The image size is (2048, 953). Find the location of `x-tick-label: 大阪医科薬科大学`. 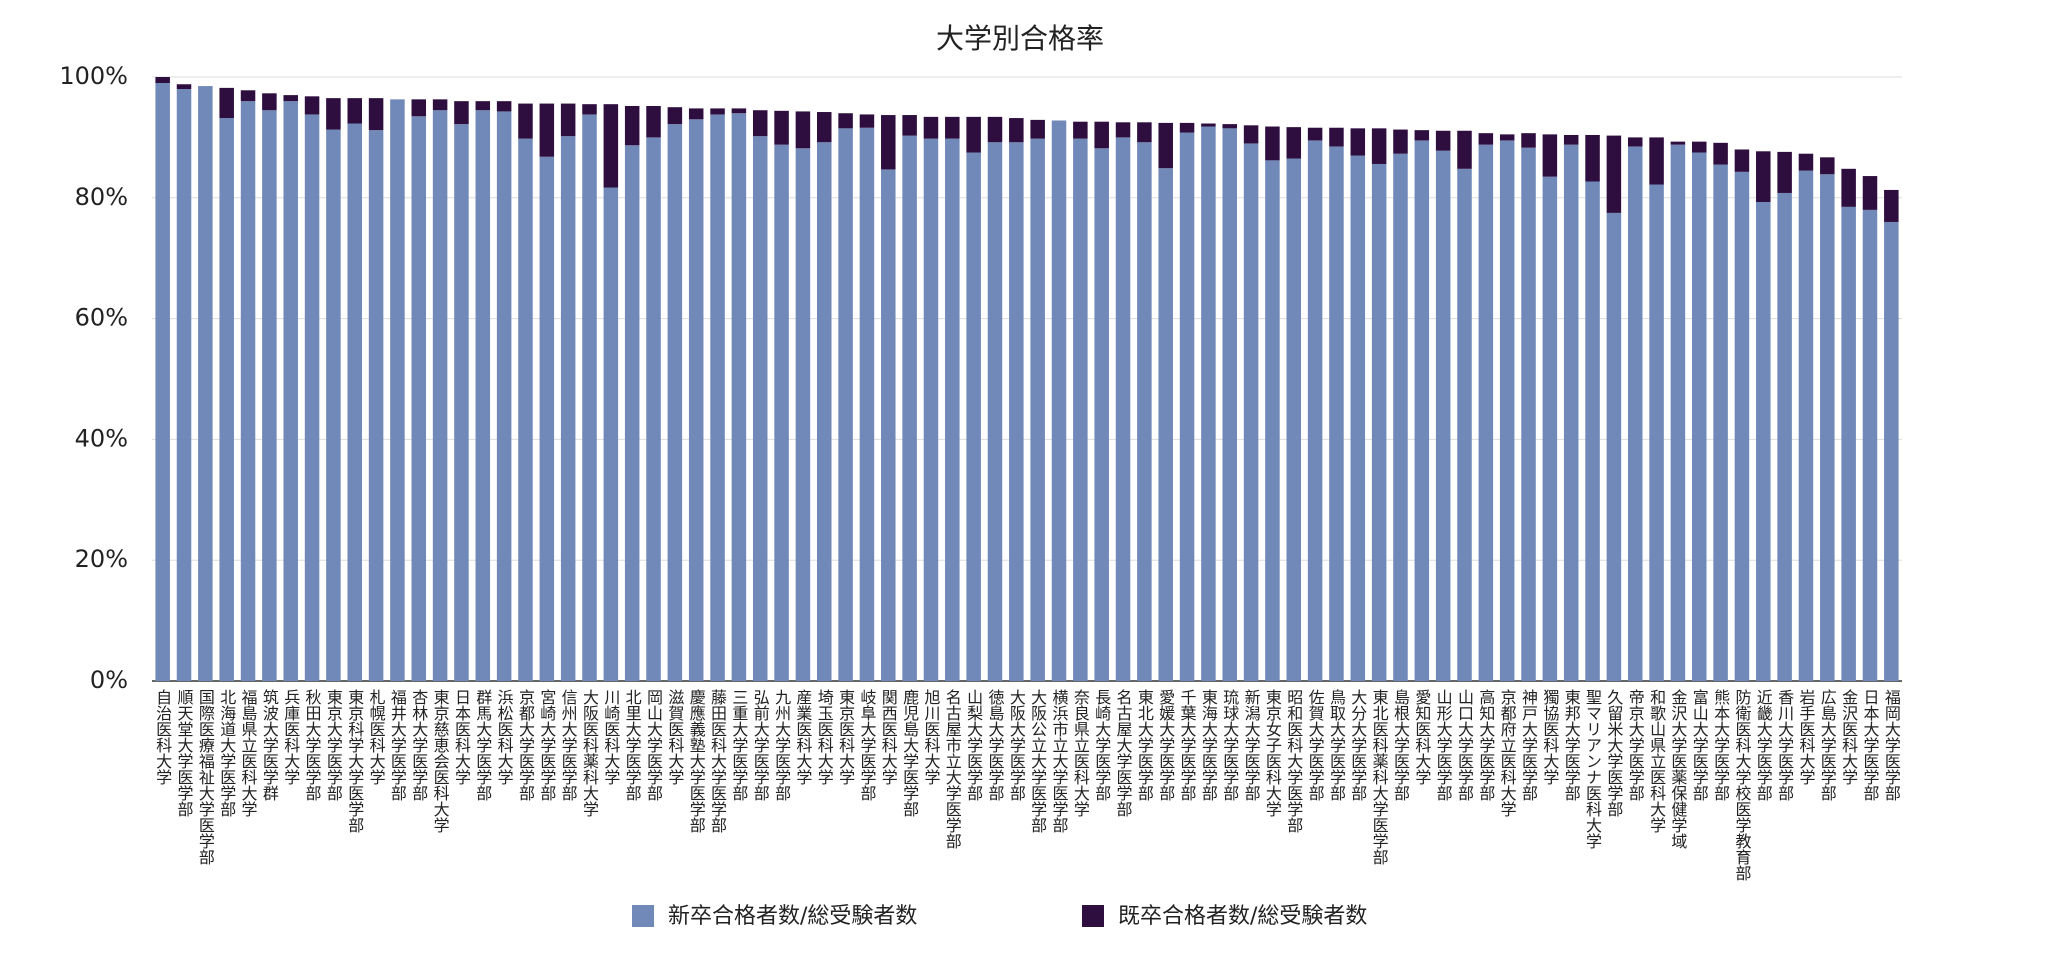

x-tick-label: 大阪医科薬科大学 is located at coordinates (589, 753).